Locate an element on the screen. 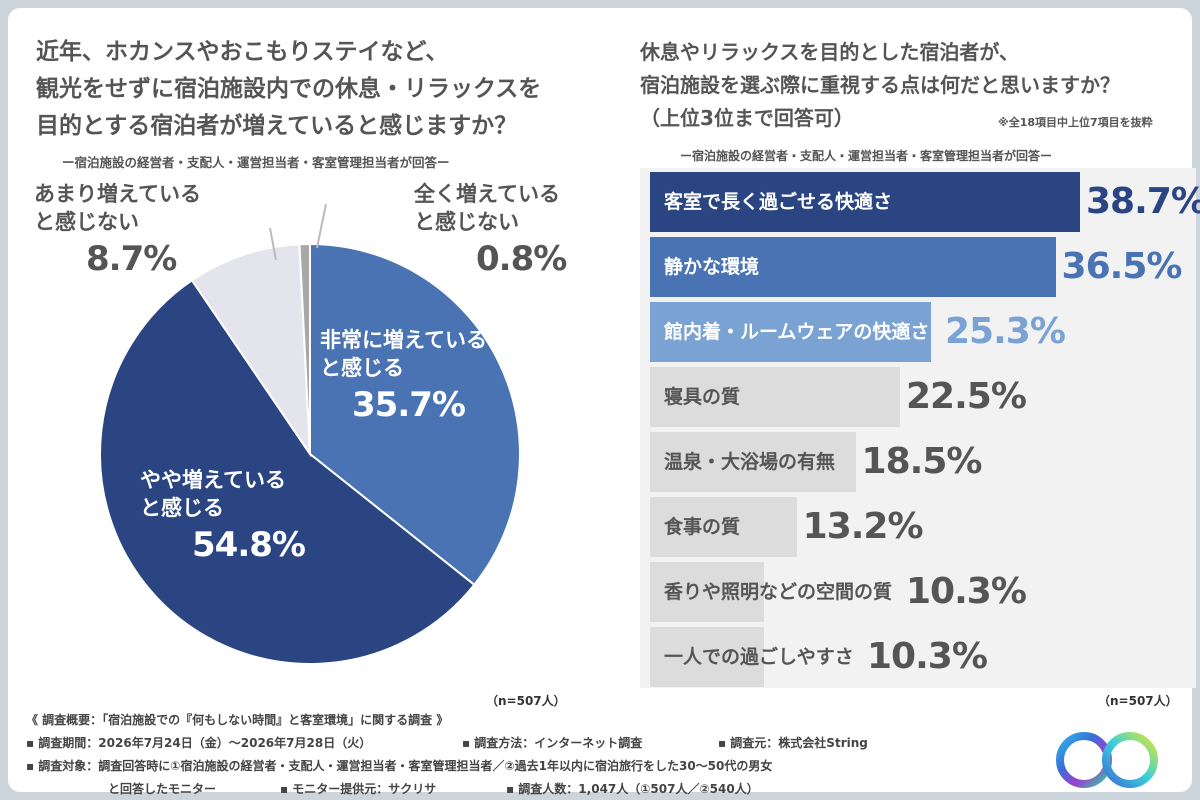  bar-category-label: 食事の質 is located at coordinates (702, 527).